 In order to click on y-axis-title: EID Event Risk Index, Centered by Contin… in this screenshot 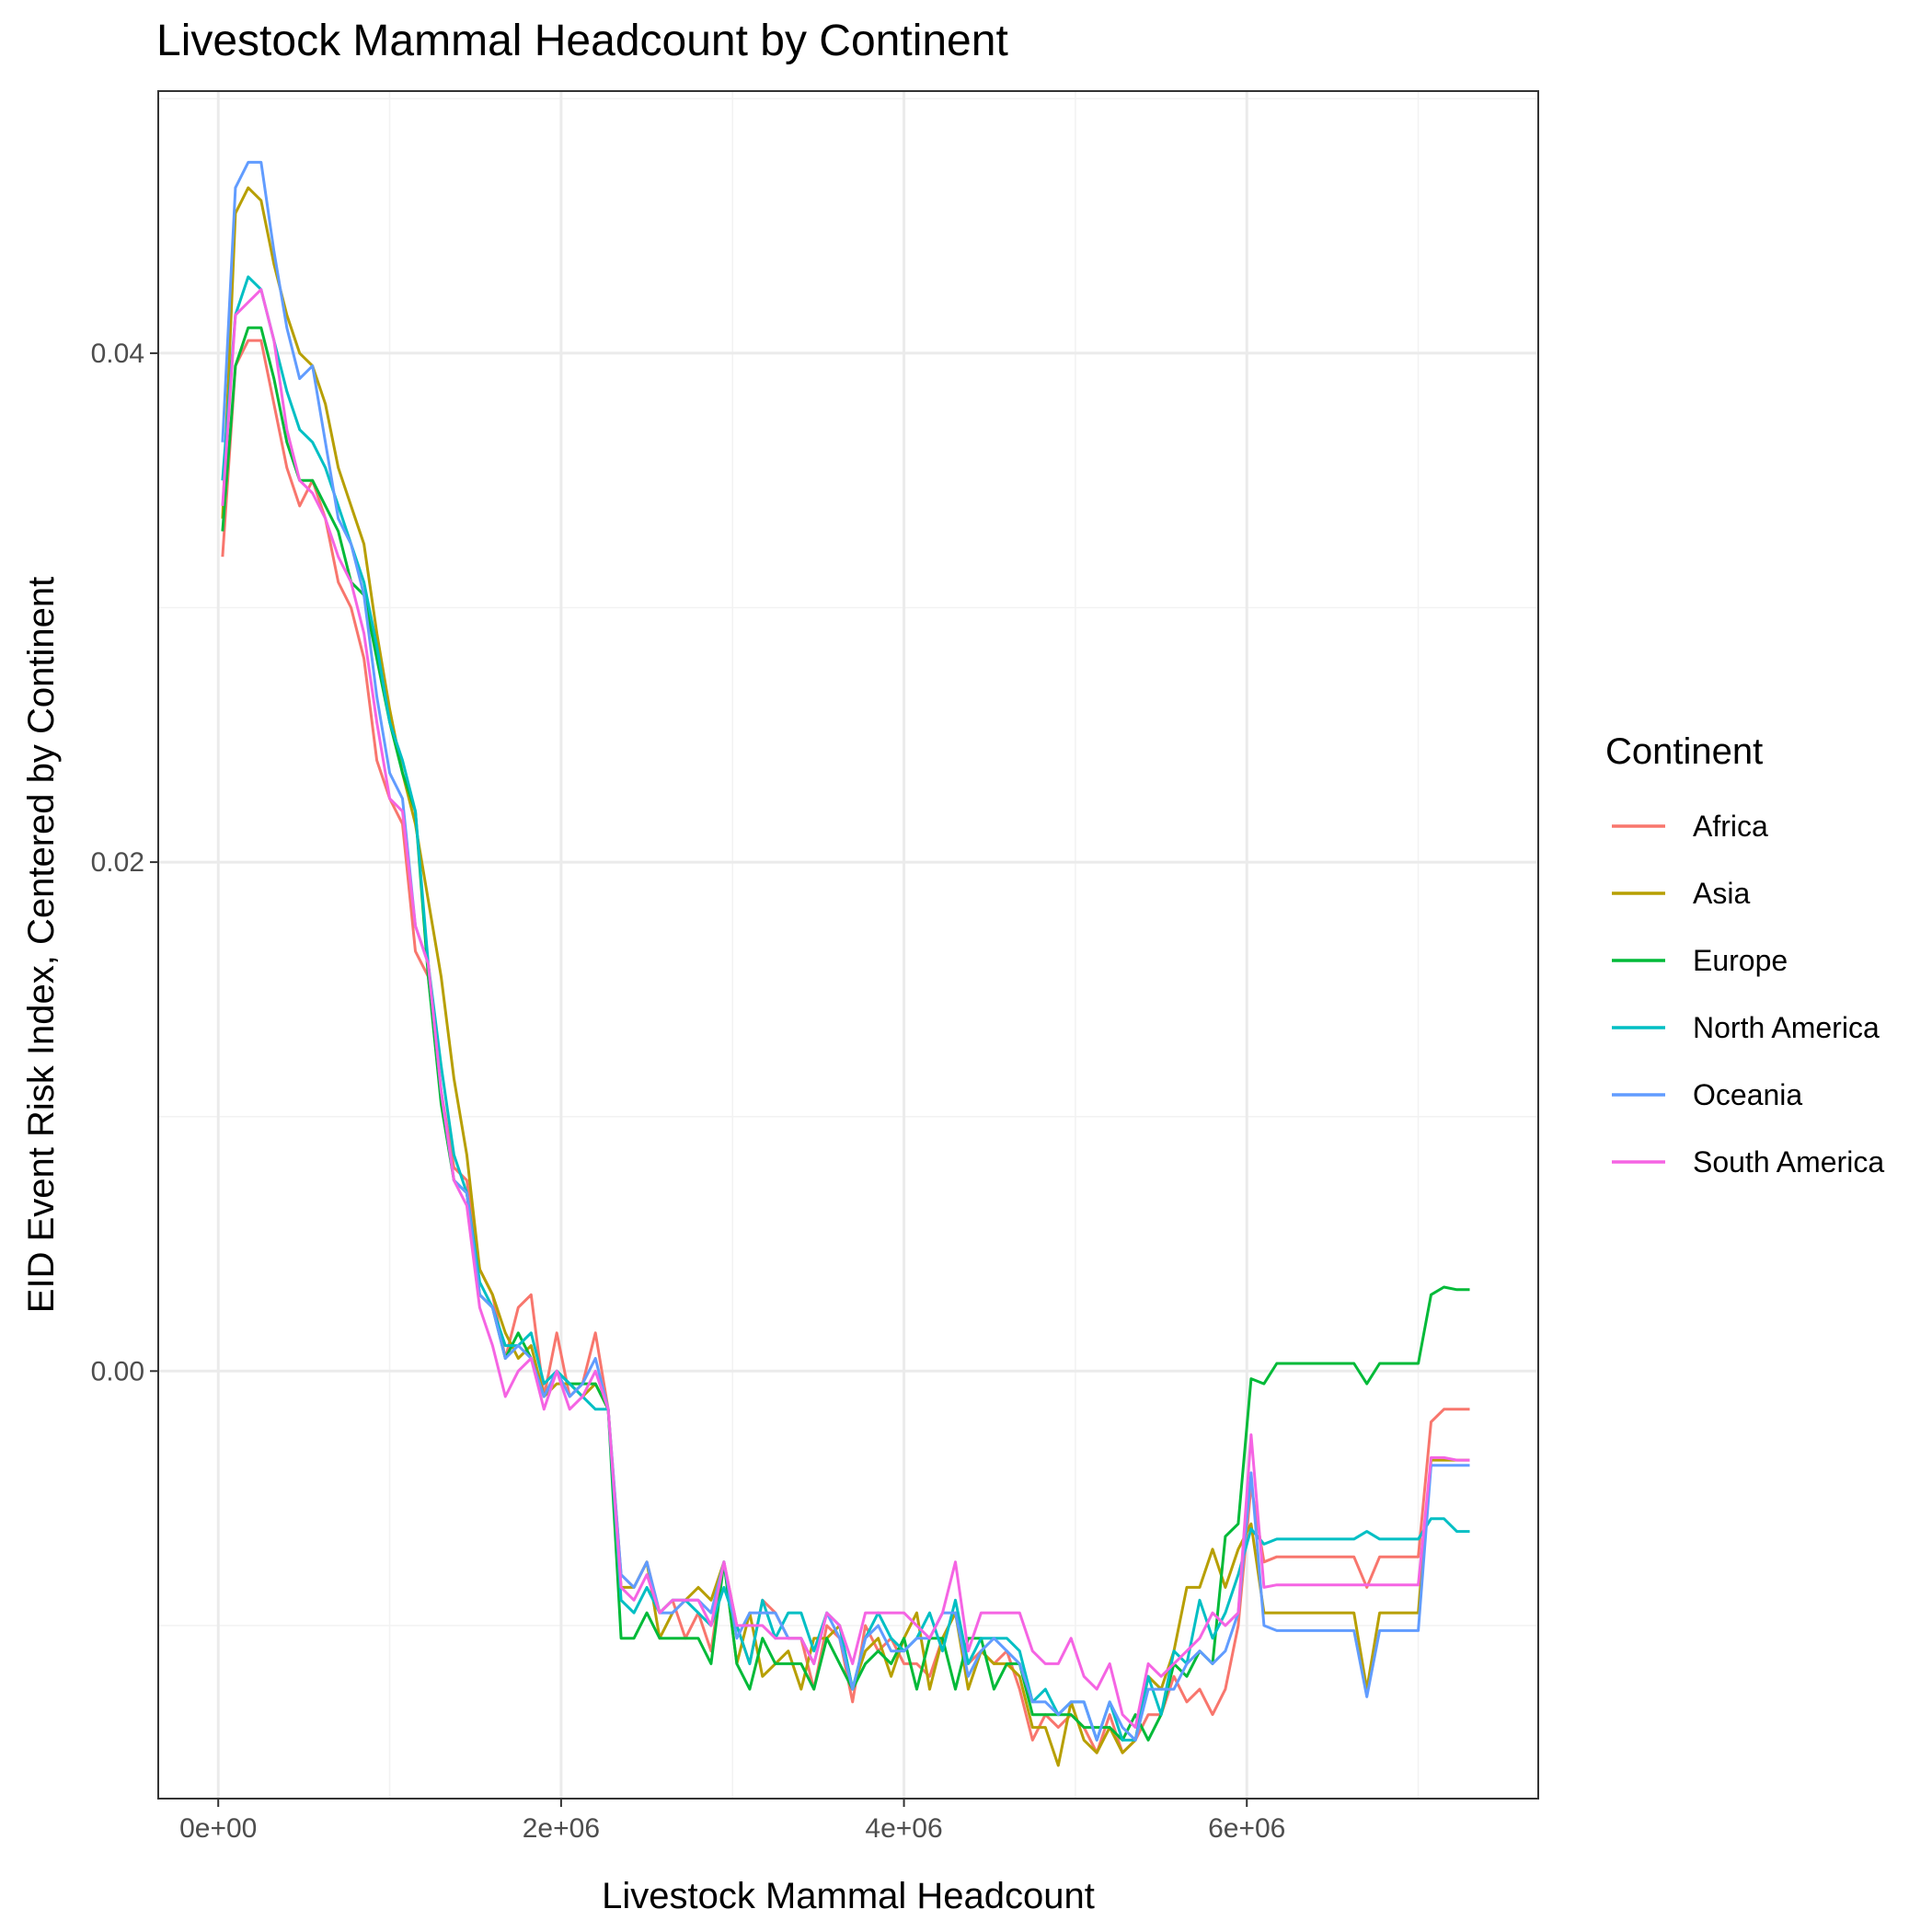, I will do `click(41, 945)`.